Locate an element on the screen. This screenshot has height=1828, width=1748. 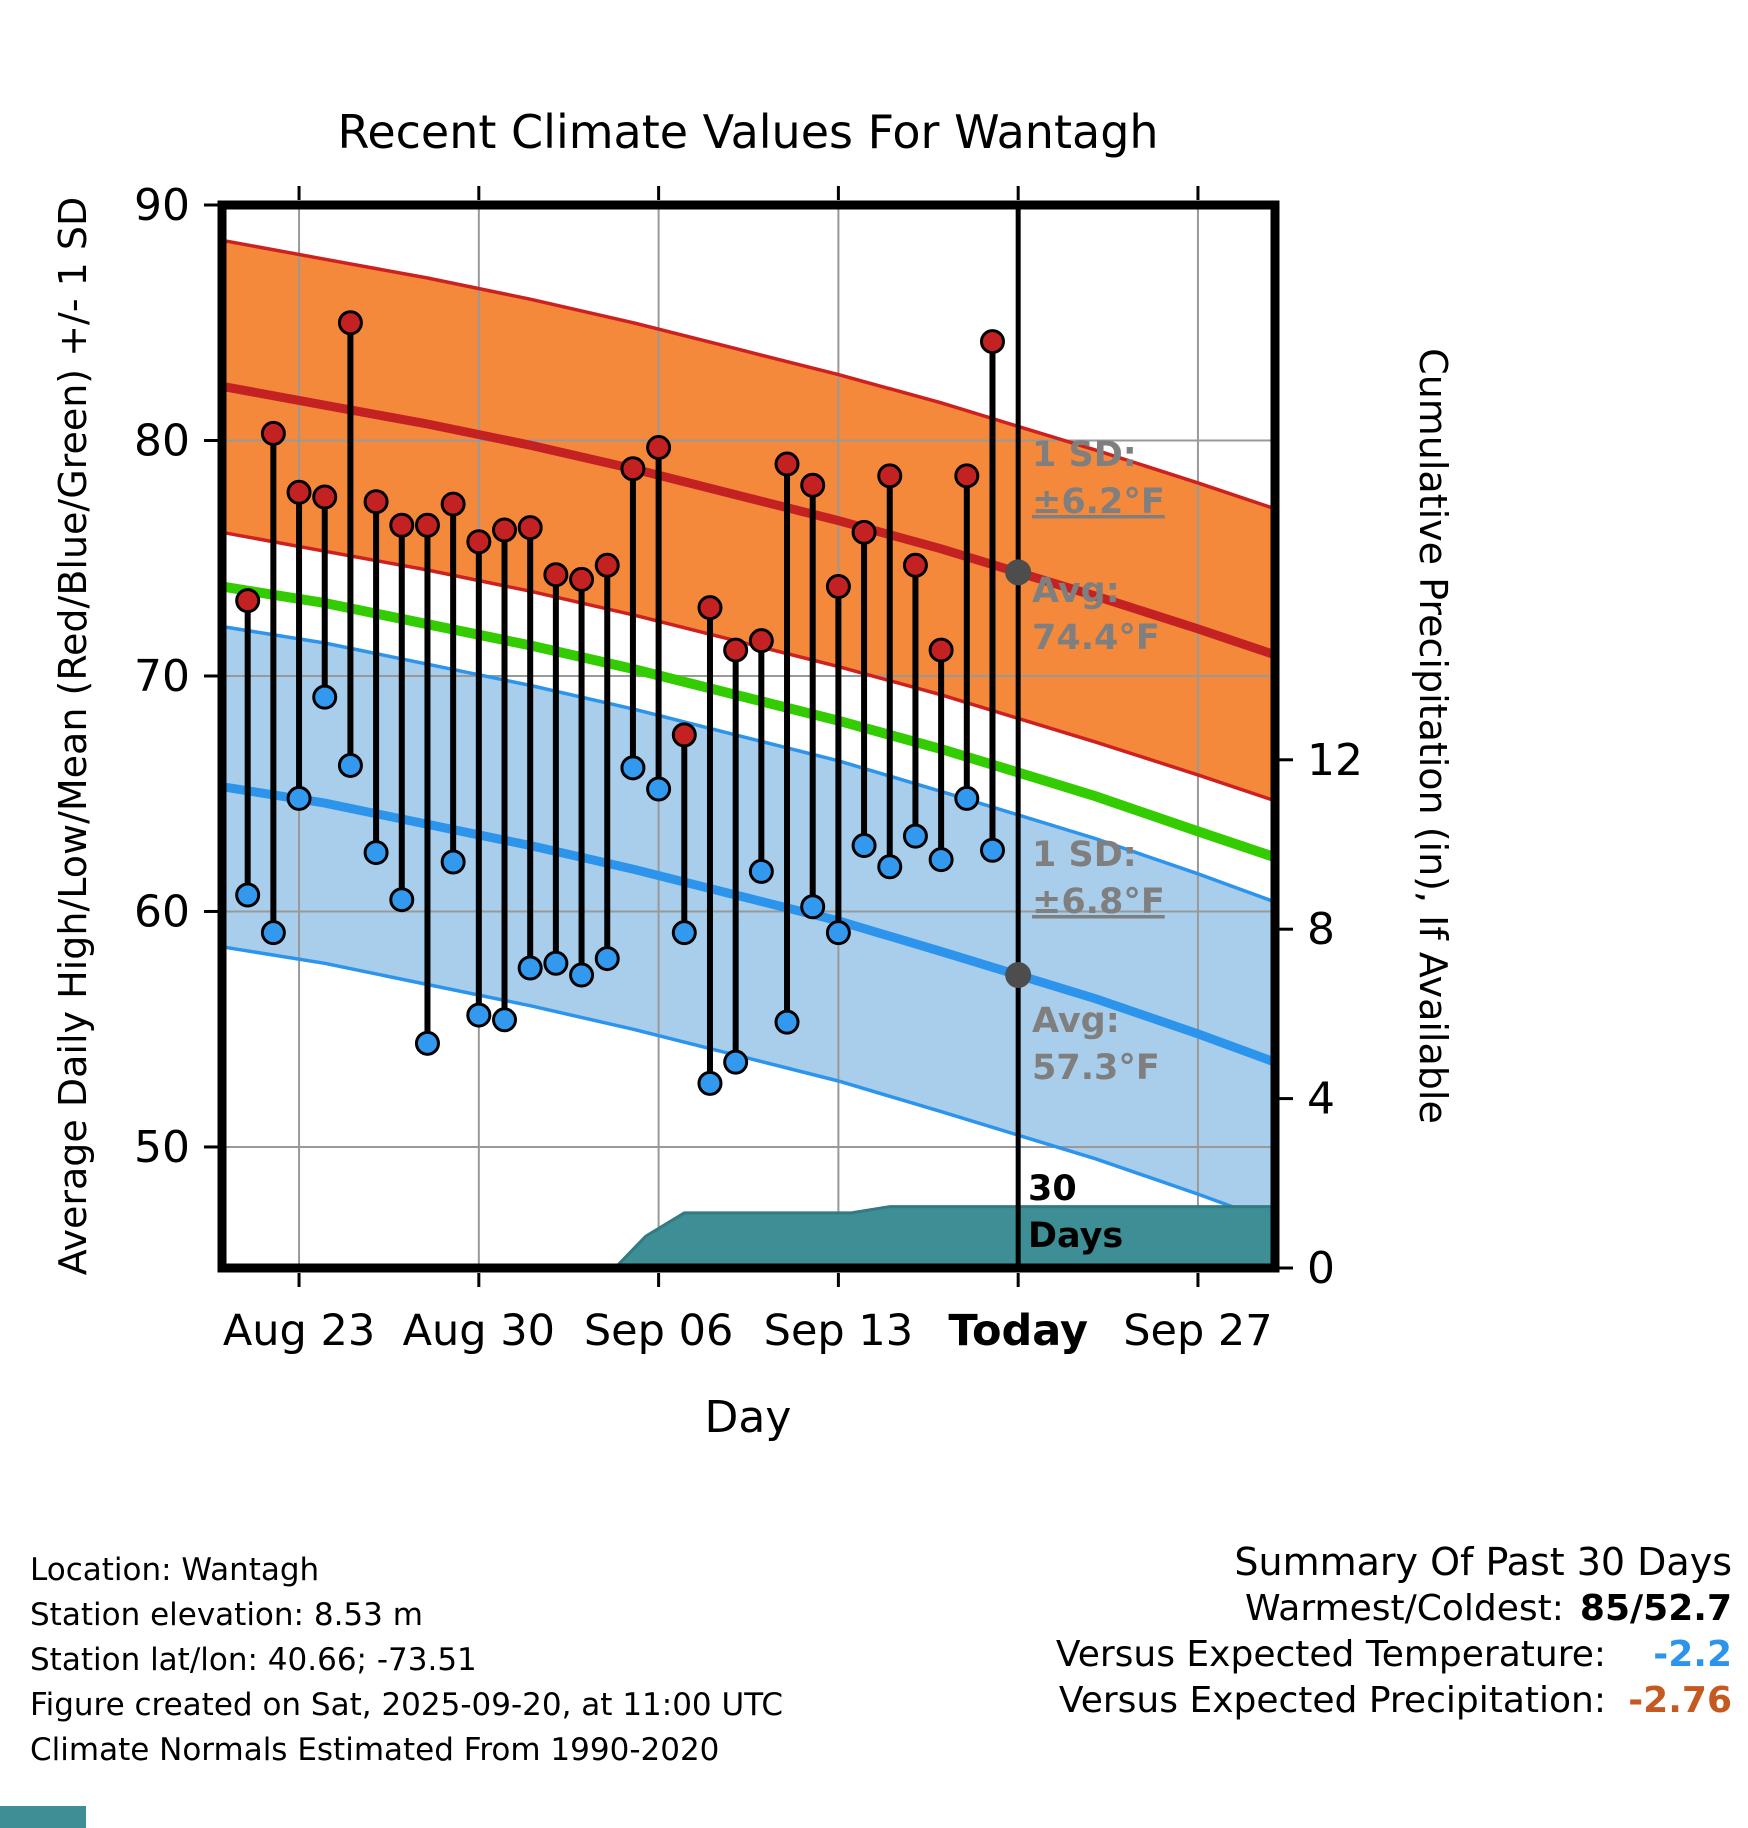
y-right-tick-label: 8 is located at coordinates (1321, 929).